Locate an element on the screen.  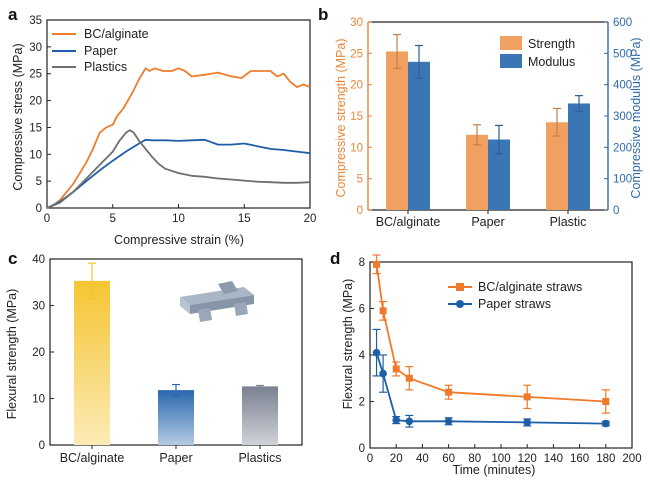
panel-label-b: b is located at coordinates (323, 14).